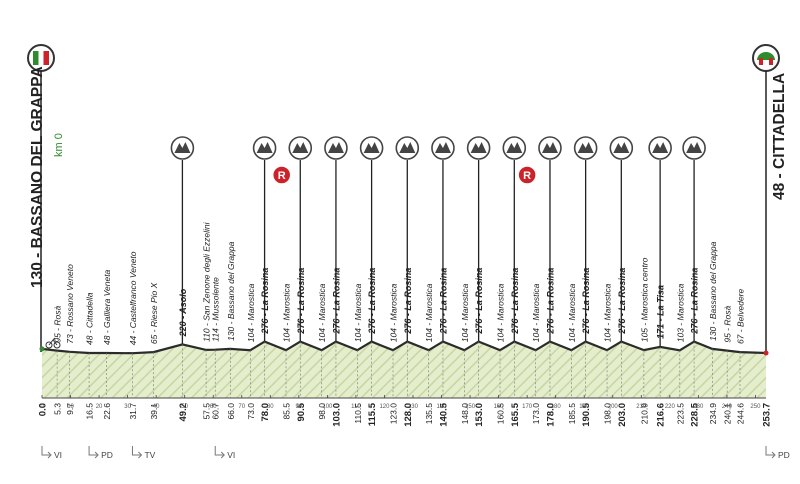  What do you see at coordinates (515, 414) in the screenshot?
I see `km-label: 165.5` at bounding box center [515, 414].